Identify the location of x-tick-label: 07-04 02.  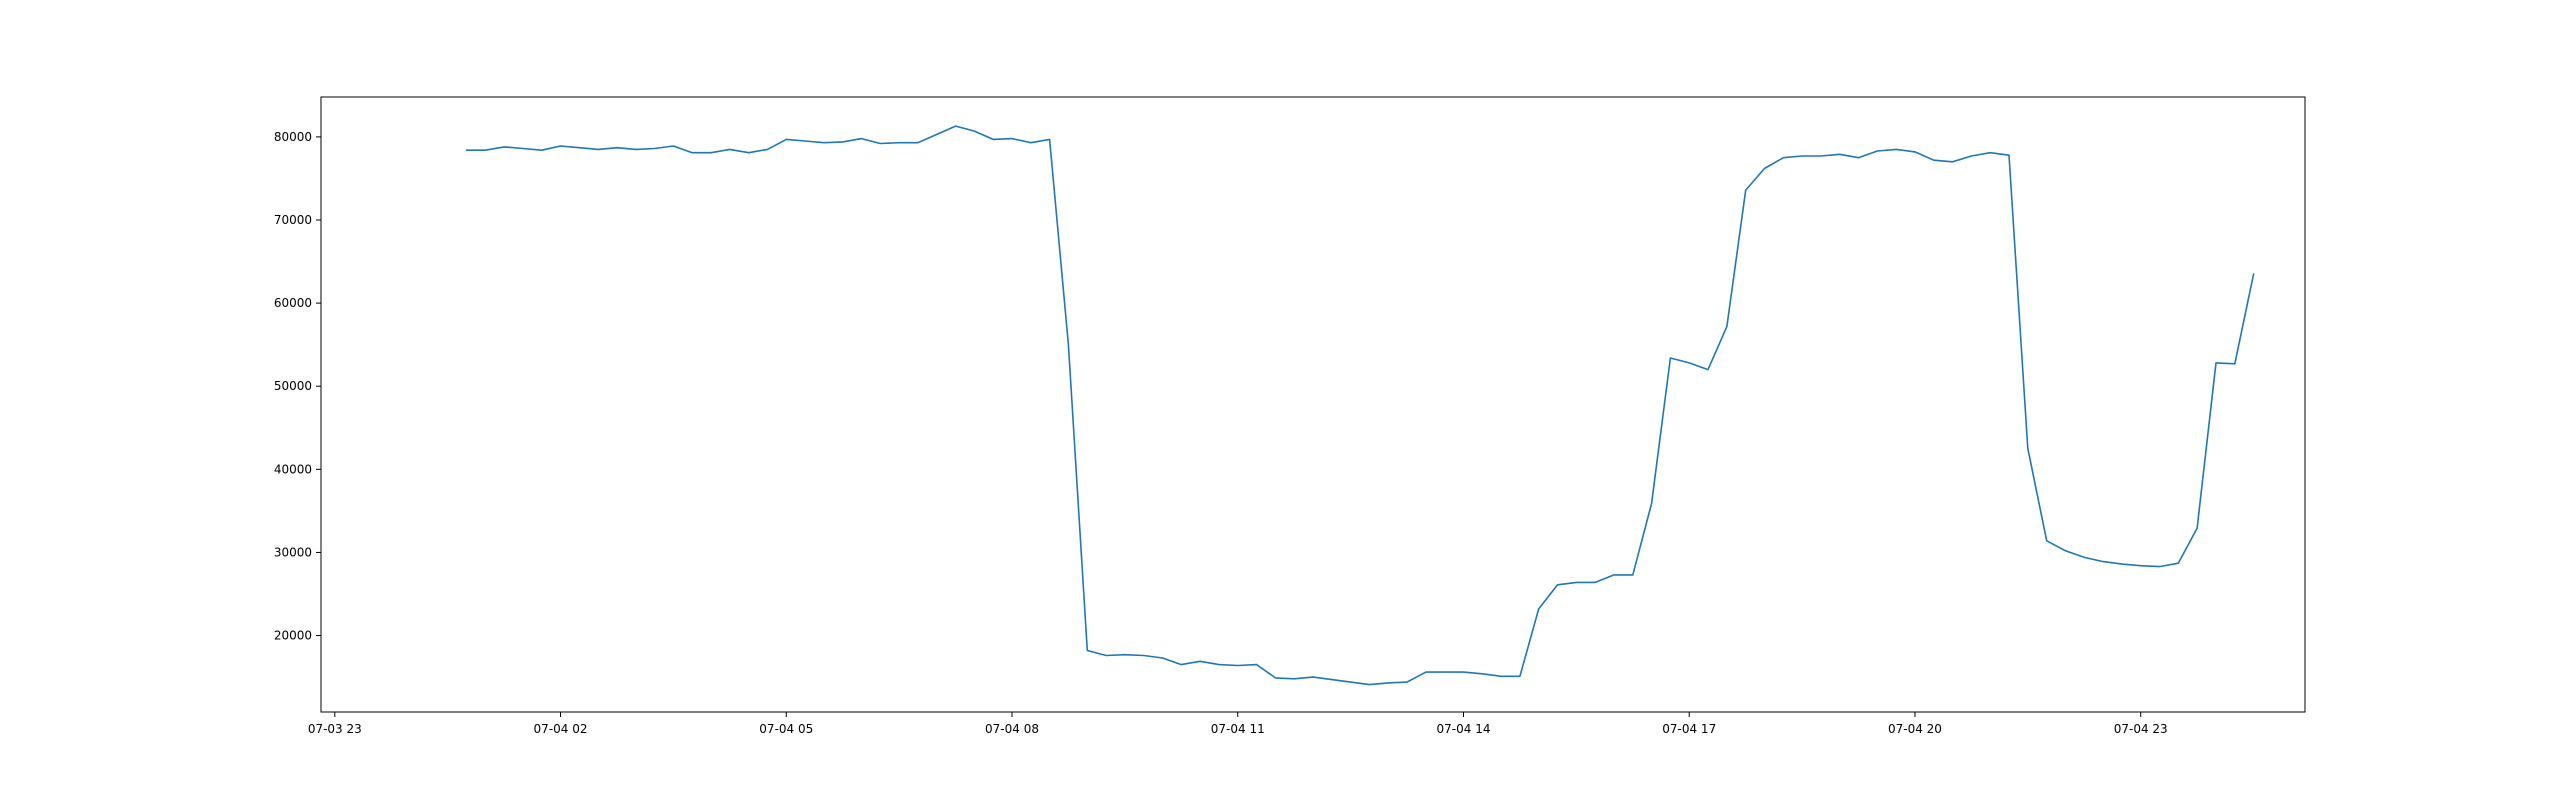
(561, 729).